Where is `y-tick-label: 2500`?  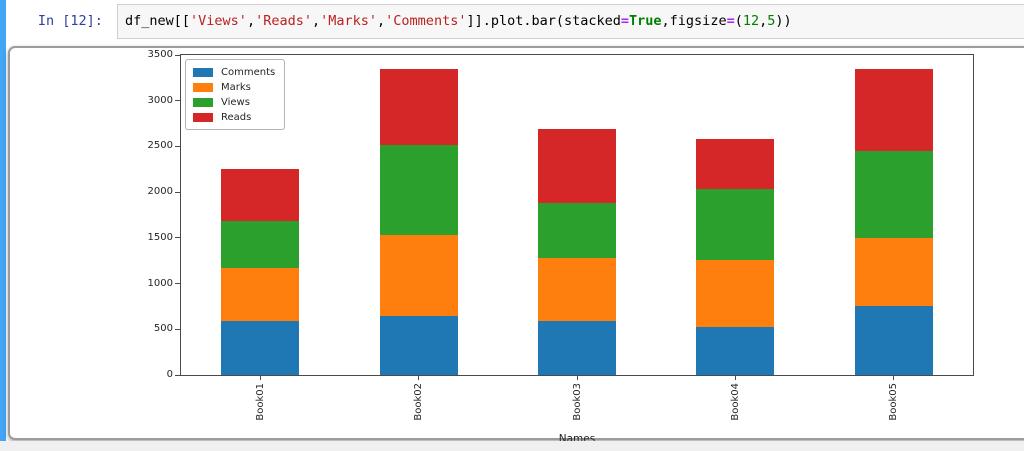 y-tick-label: 2500 is located at coordinates (160, 146).